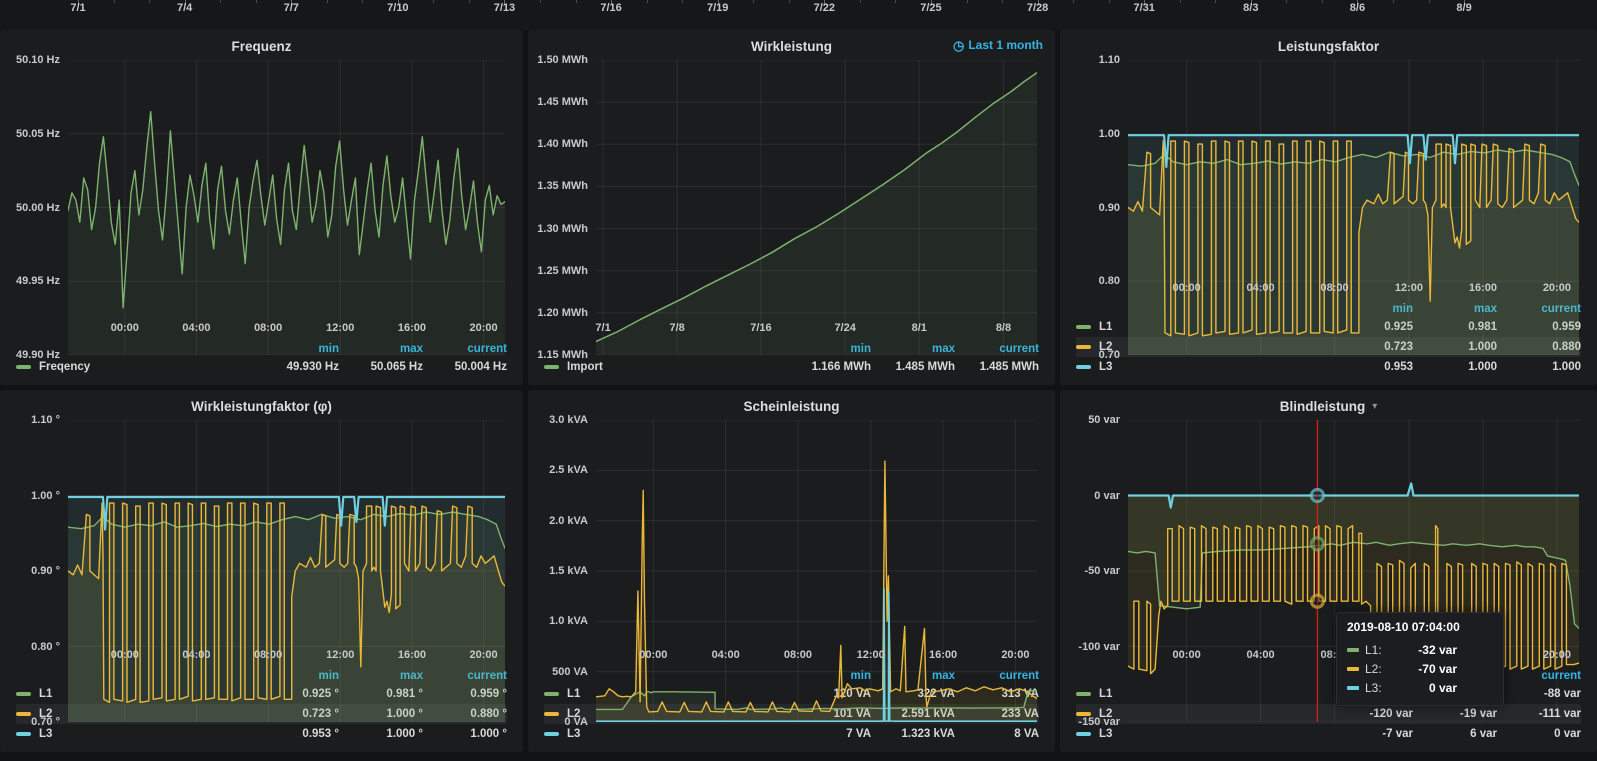 The height and width of the screenshot is (761, 1597). Describe the element at coordinates (1005, 45) in the screenshot. I see `time-range-label: Last 1 month` at that location.